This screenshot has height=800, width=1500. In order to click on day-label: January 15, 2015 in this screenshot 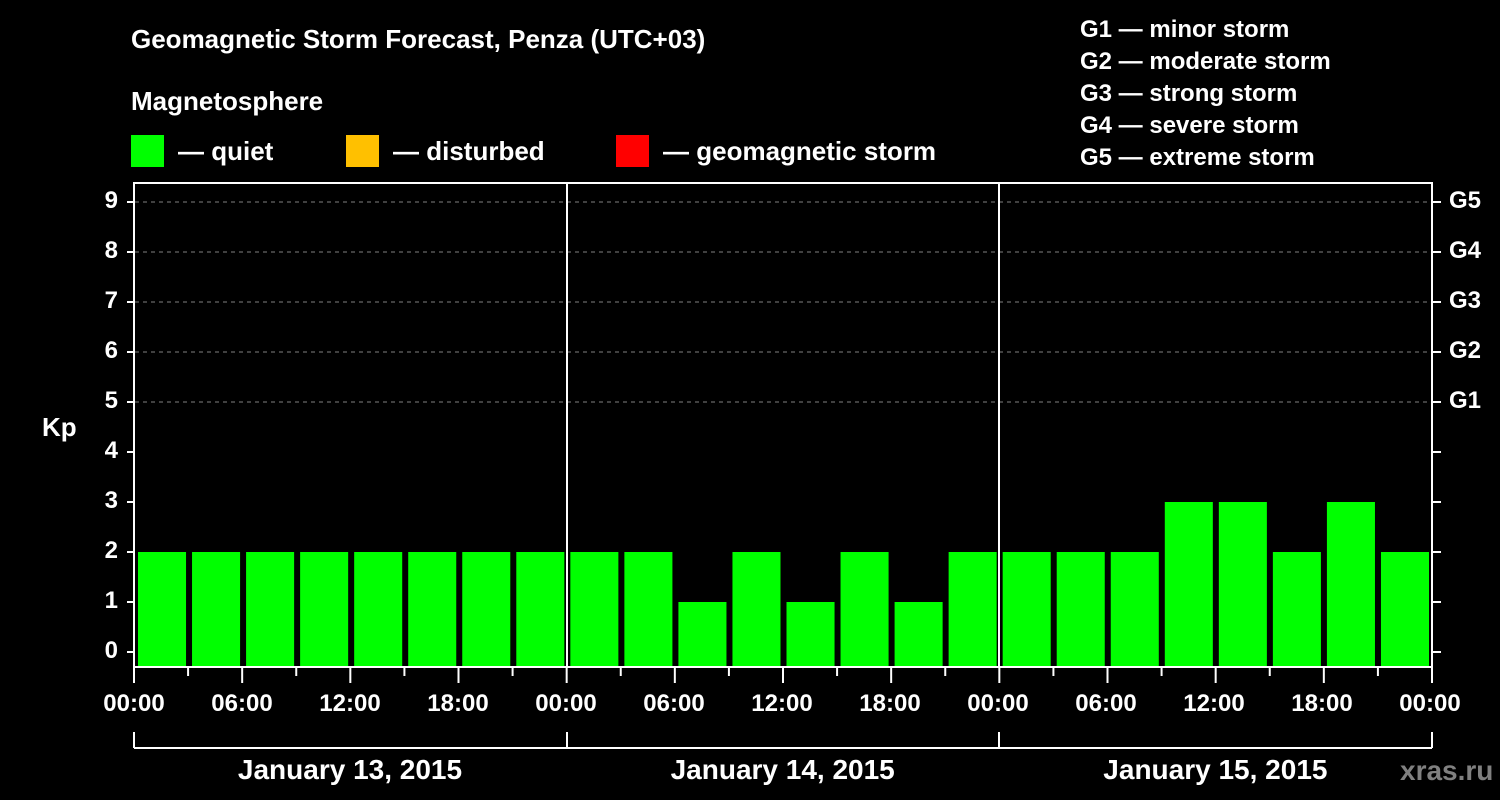, I will do `click(1215, 769)`.